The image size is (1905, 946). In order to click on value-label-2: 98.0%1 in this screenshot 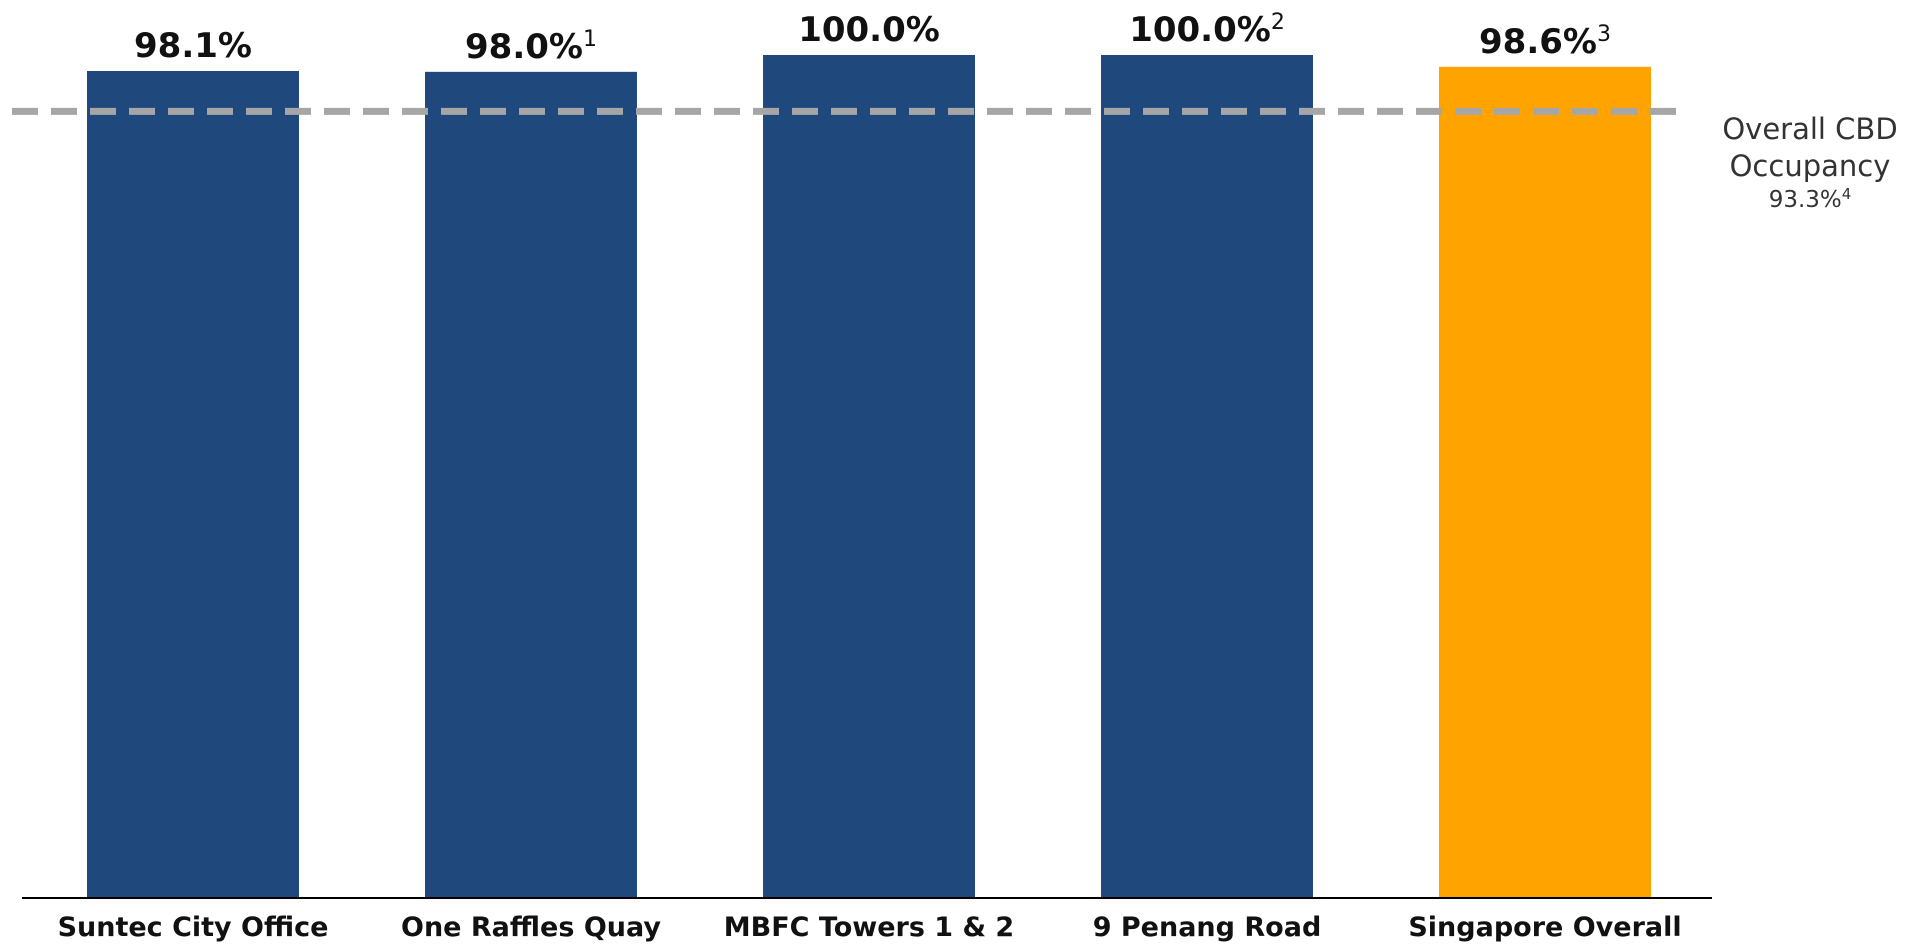, I will do `click(531, 47)`.